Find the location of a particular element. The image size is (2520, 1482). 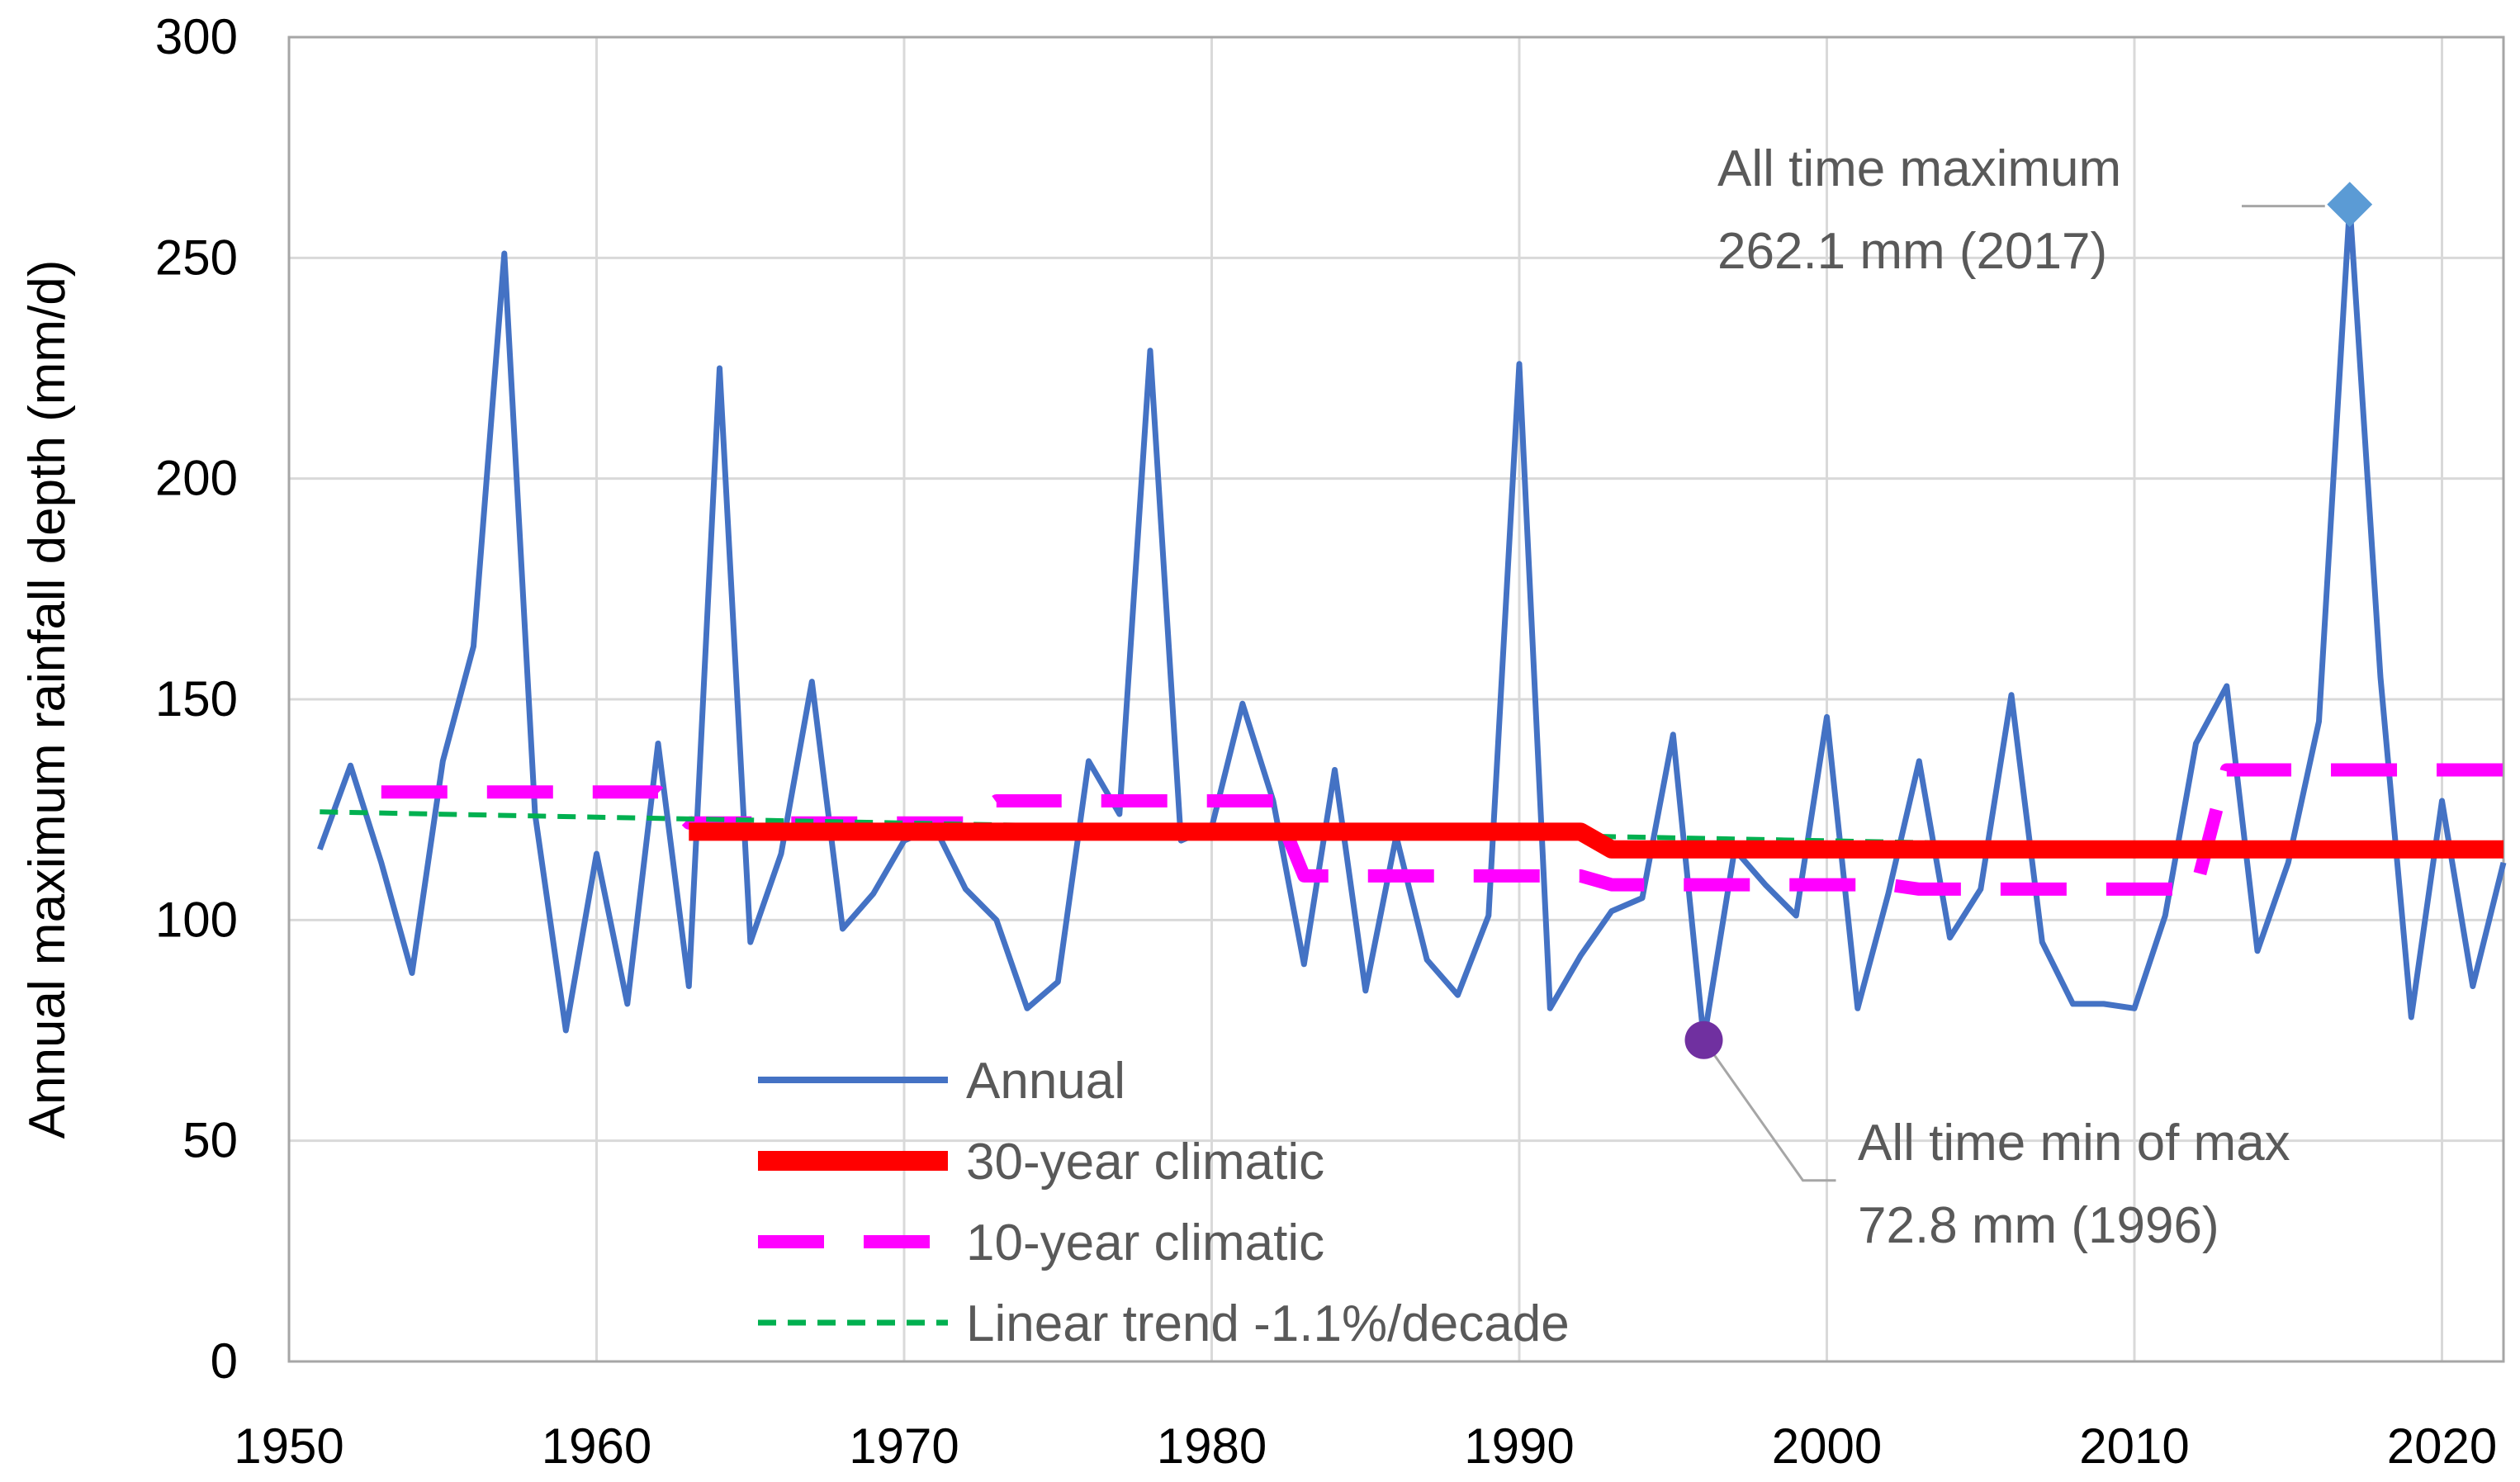

y-tick-label: 50 is located at coordinates (210, 1140).